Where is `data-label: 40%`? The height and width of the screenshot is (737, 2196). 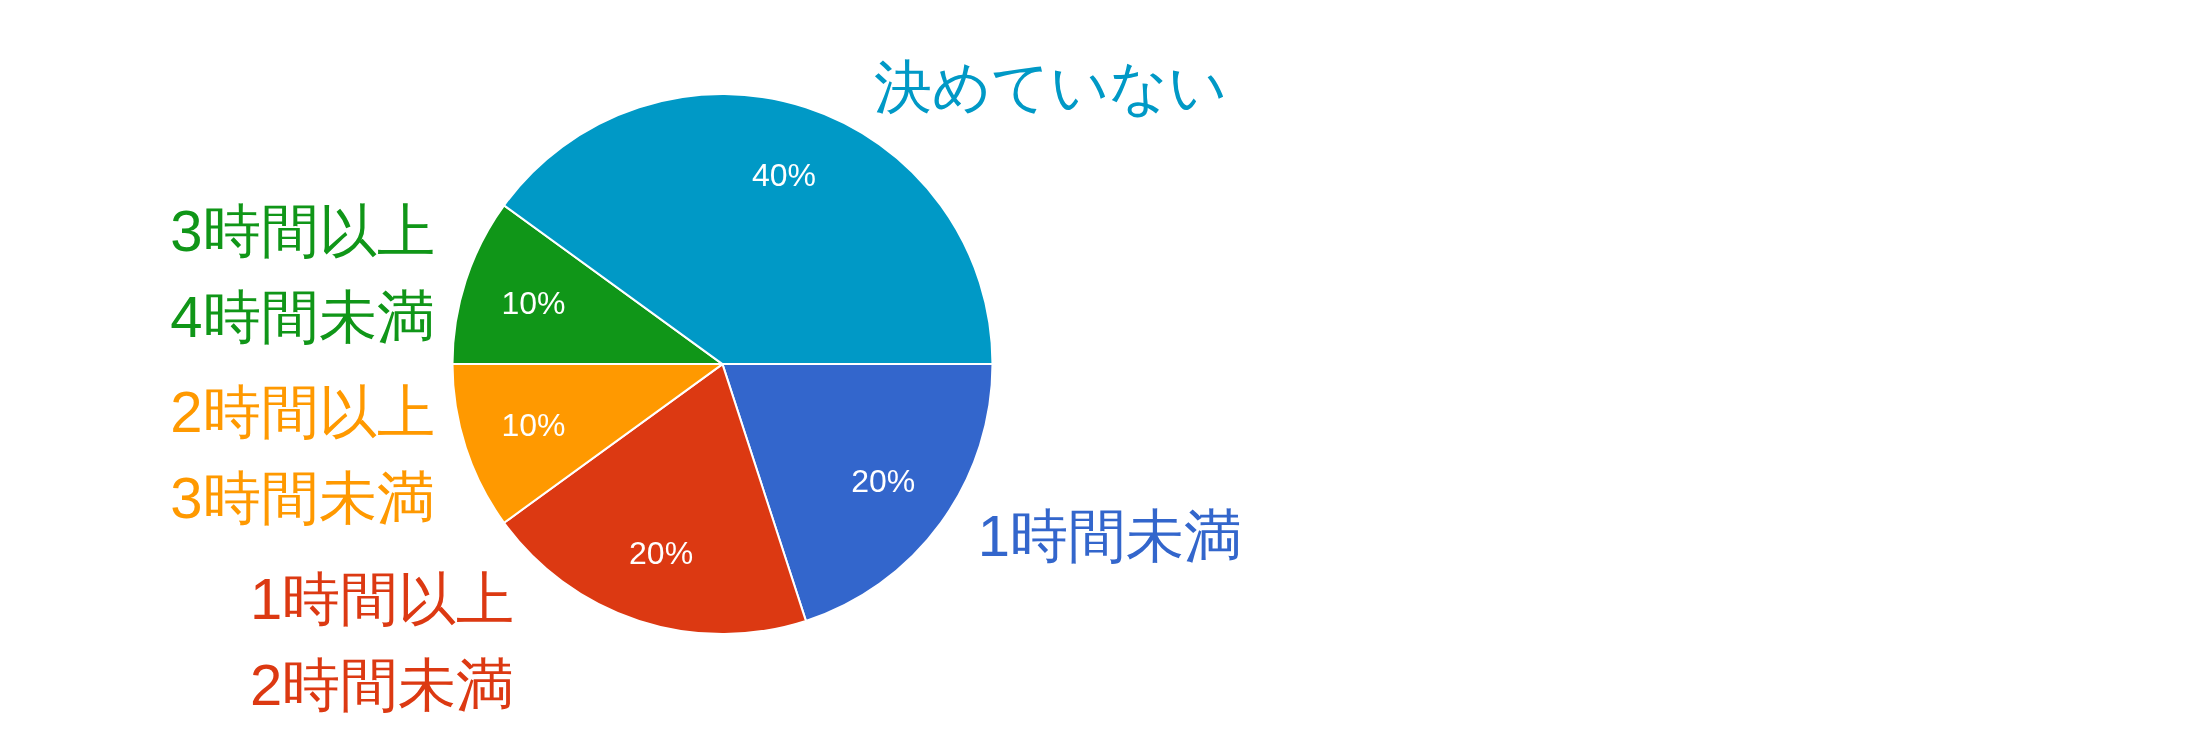 data-label: 40% is located at coordinates (783, 175).